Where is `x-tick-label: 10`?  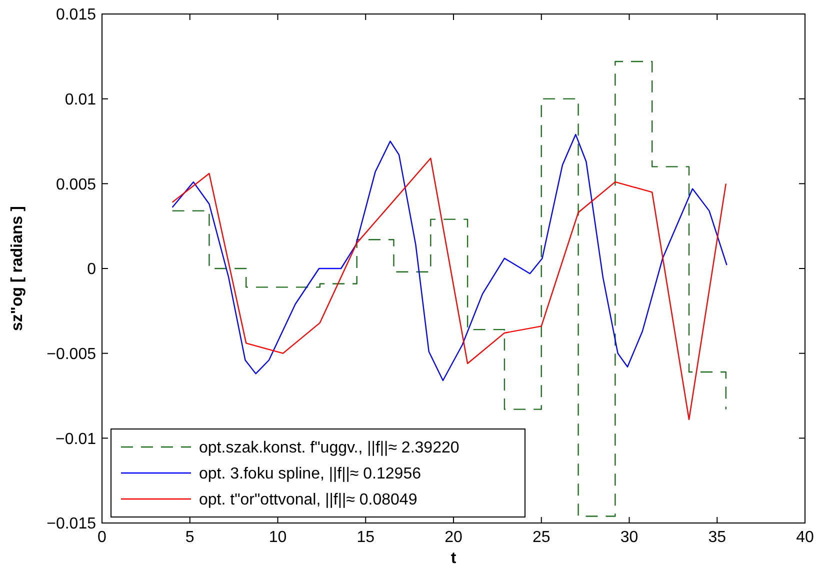
x-tick-label: 10 is located at coordinates (277, 537).